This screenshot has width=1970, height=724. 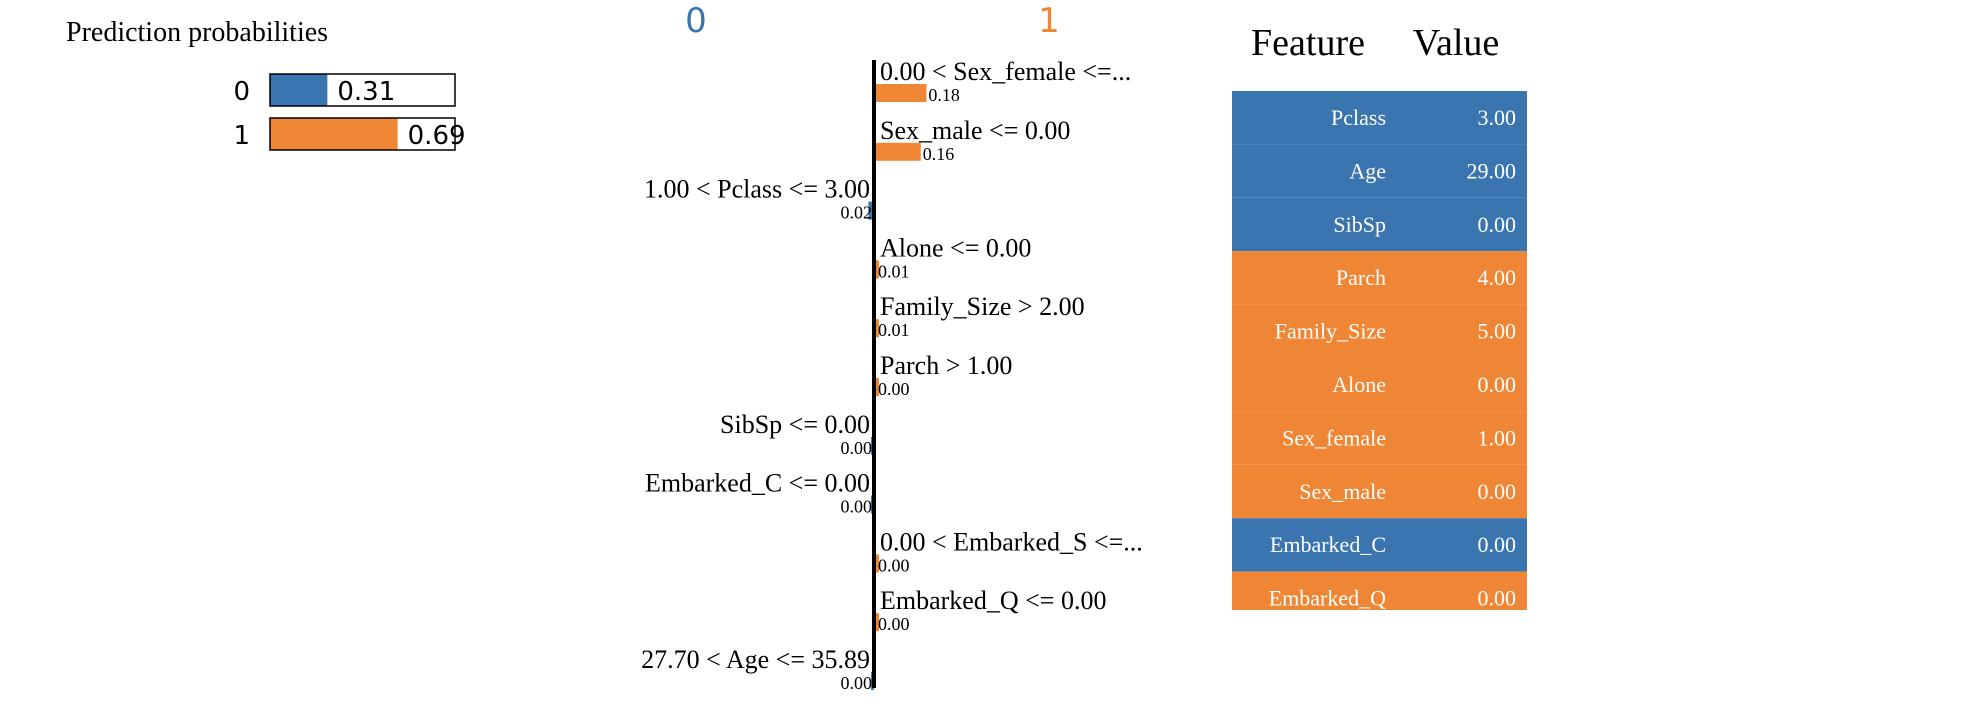 I want to click on class-label-negative: 0, so click(x=696, y=21).